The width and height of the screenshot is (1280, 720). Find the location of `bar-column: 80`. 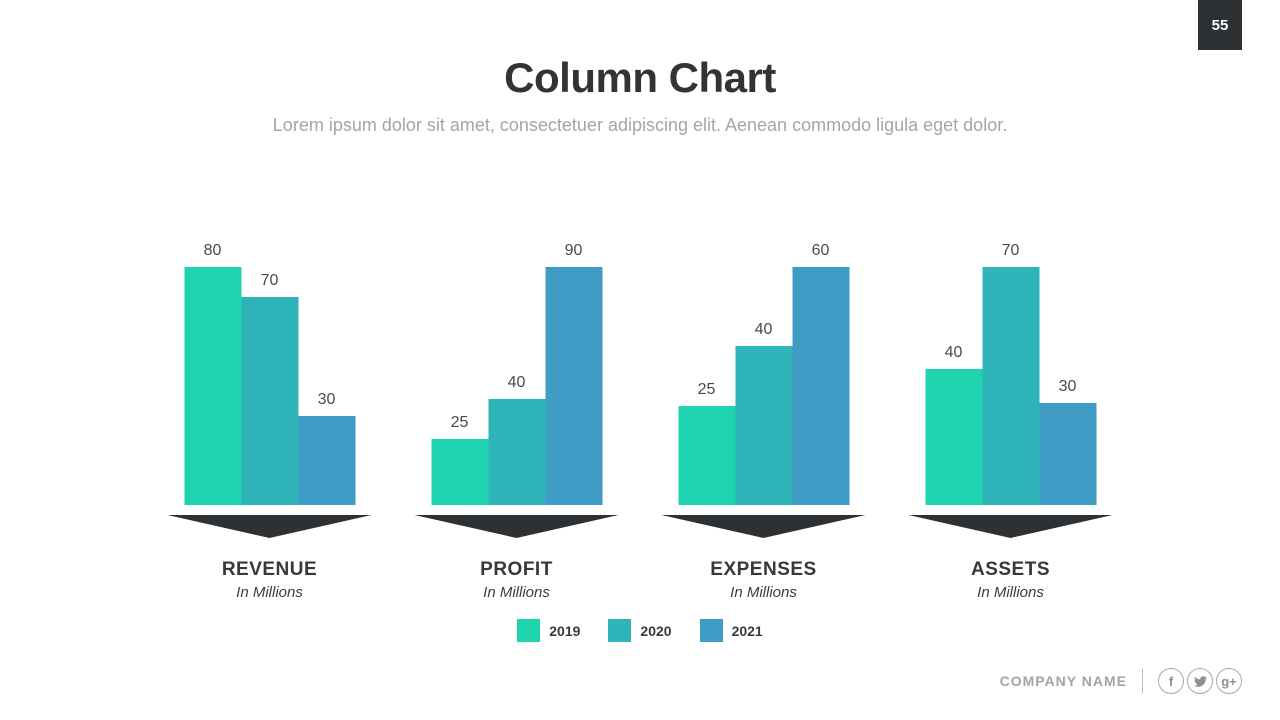

bar-column: 80 is located at coordinates (212, 373).